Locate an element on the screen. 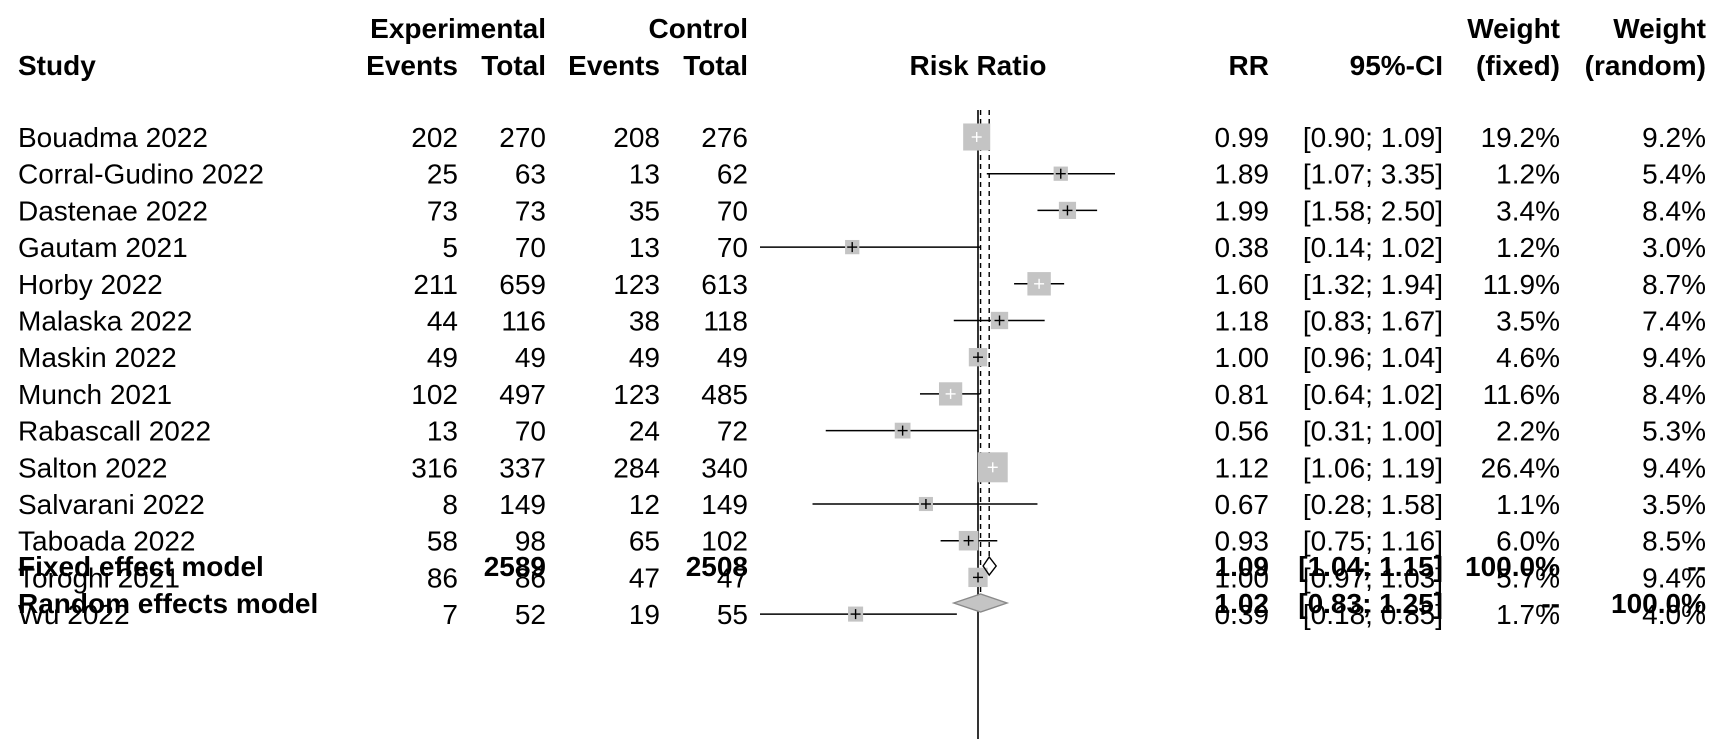  weight-random-value: 8.5% is located at coordinates (1674, 541).